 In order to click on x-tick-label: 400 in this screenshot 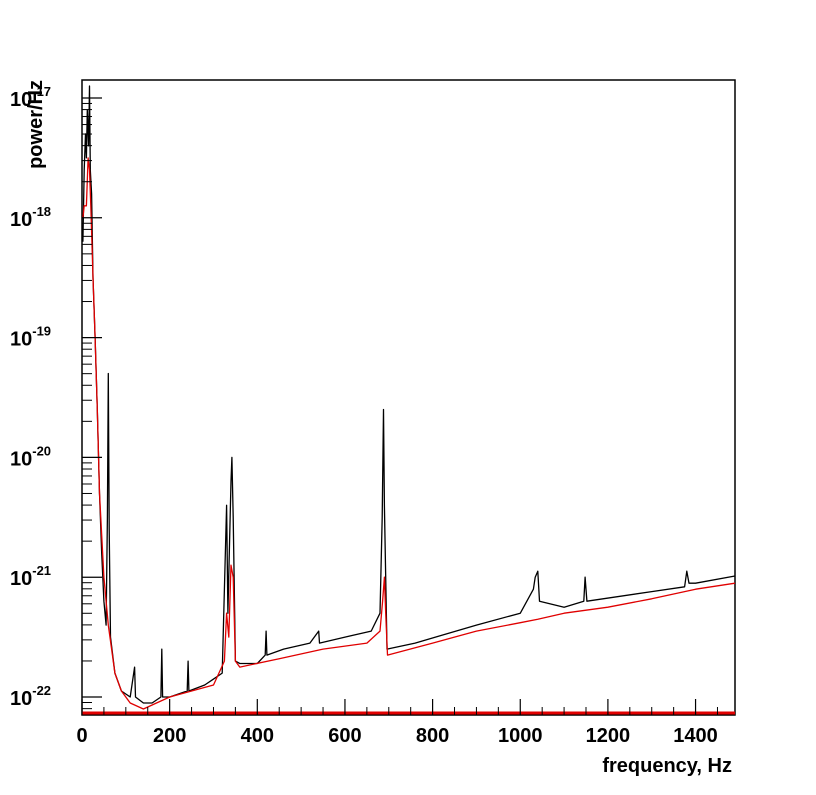, I will do `click(257, 736)`.